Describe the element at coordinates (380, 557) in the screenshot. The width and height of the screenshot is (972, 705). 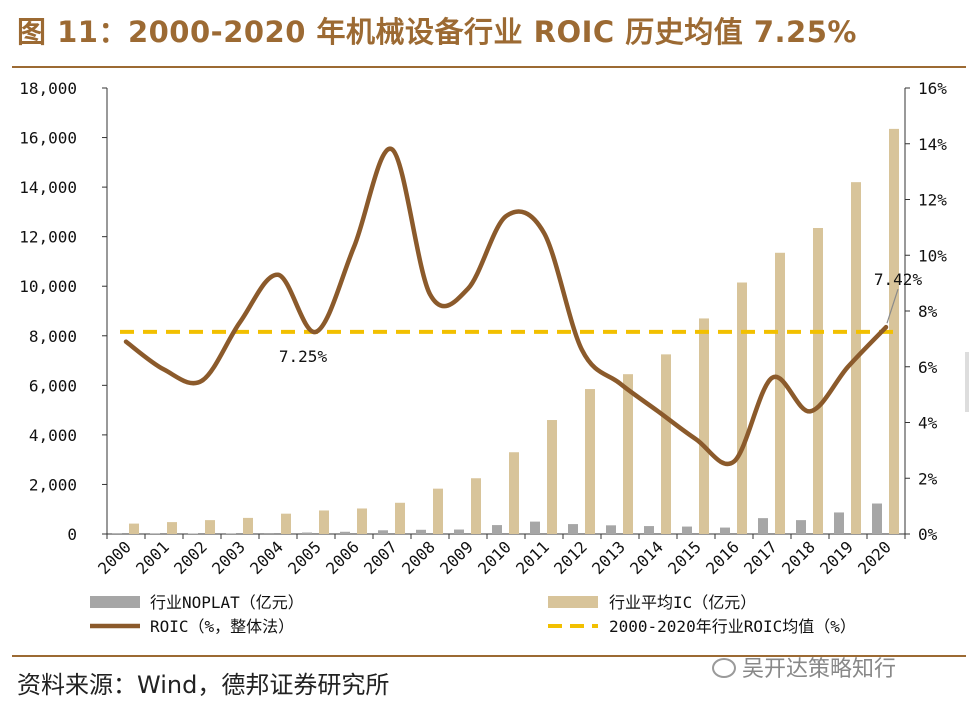
I see `x-axis-tick-label: 2007` at that location.